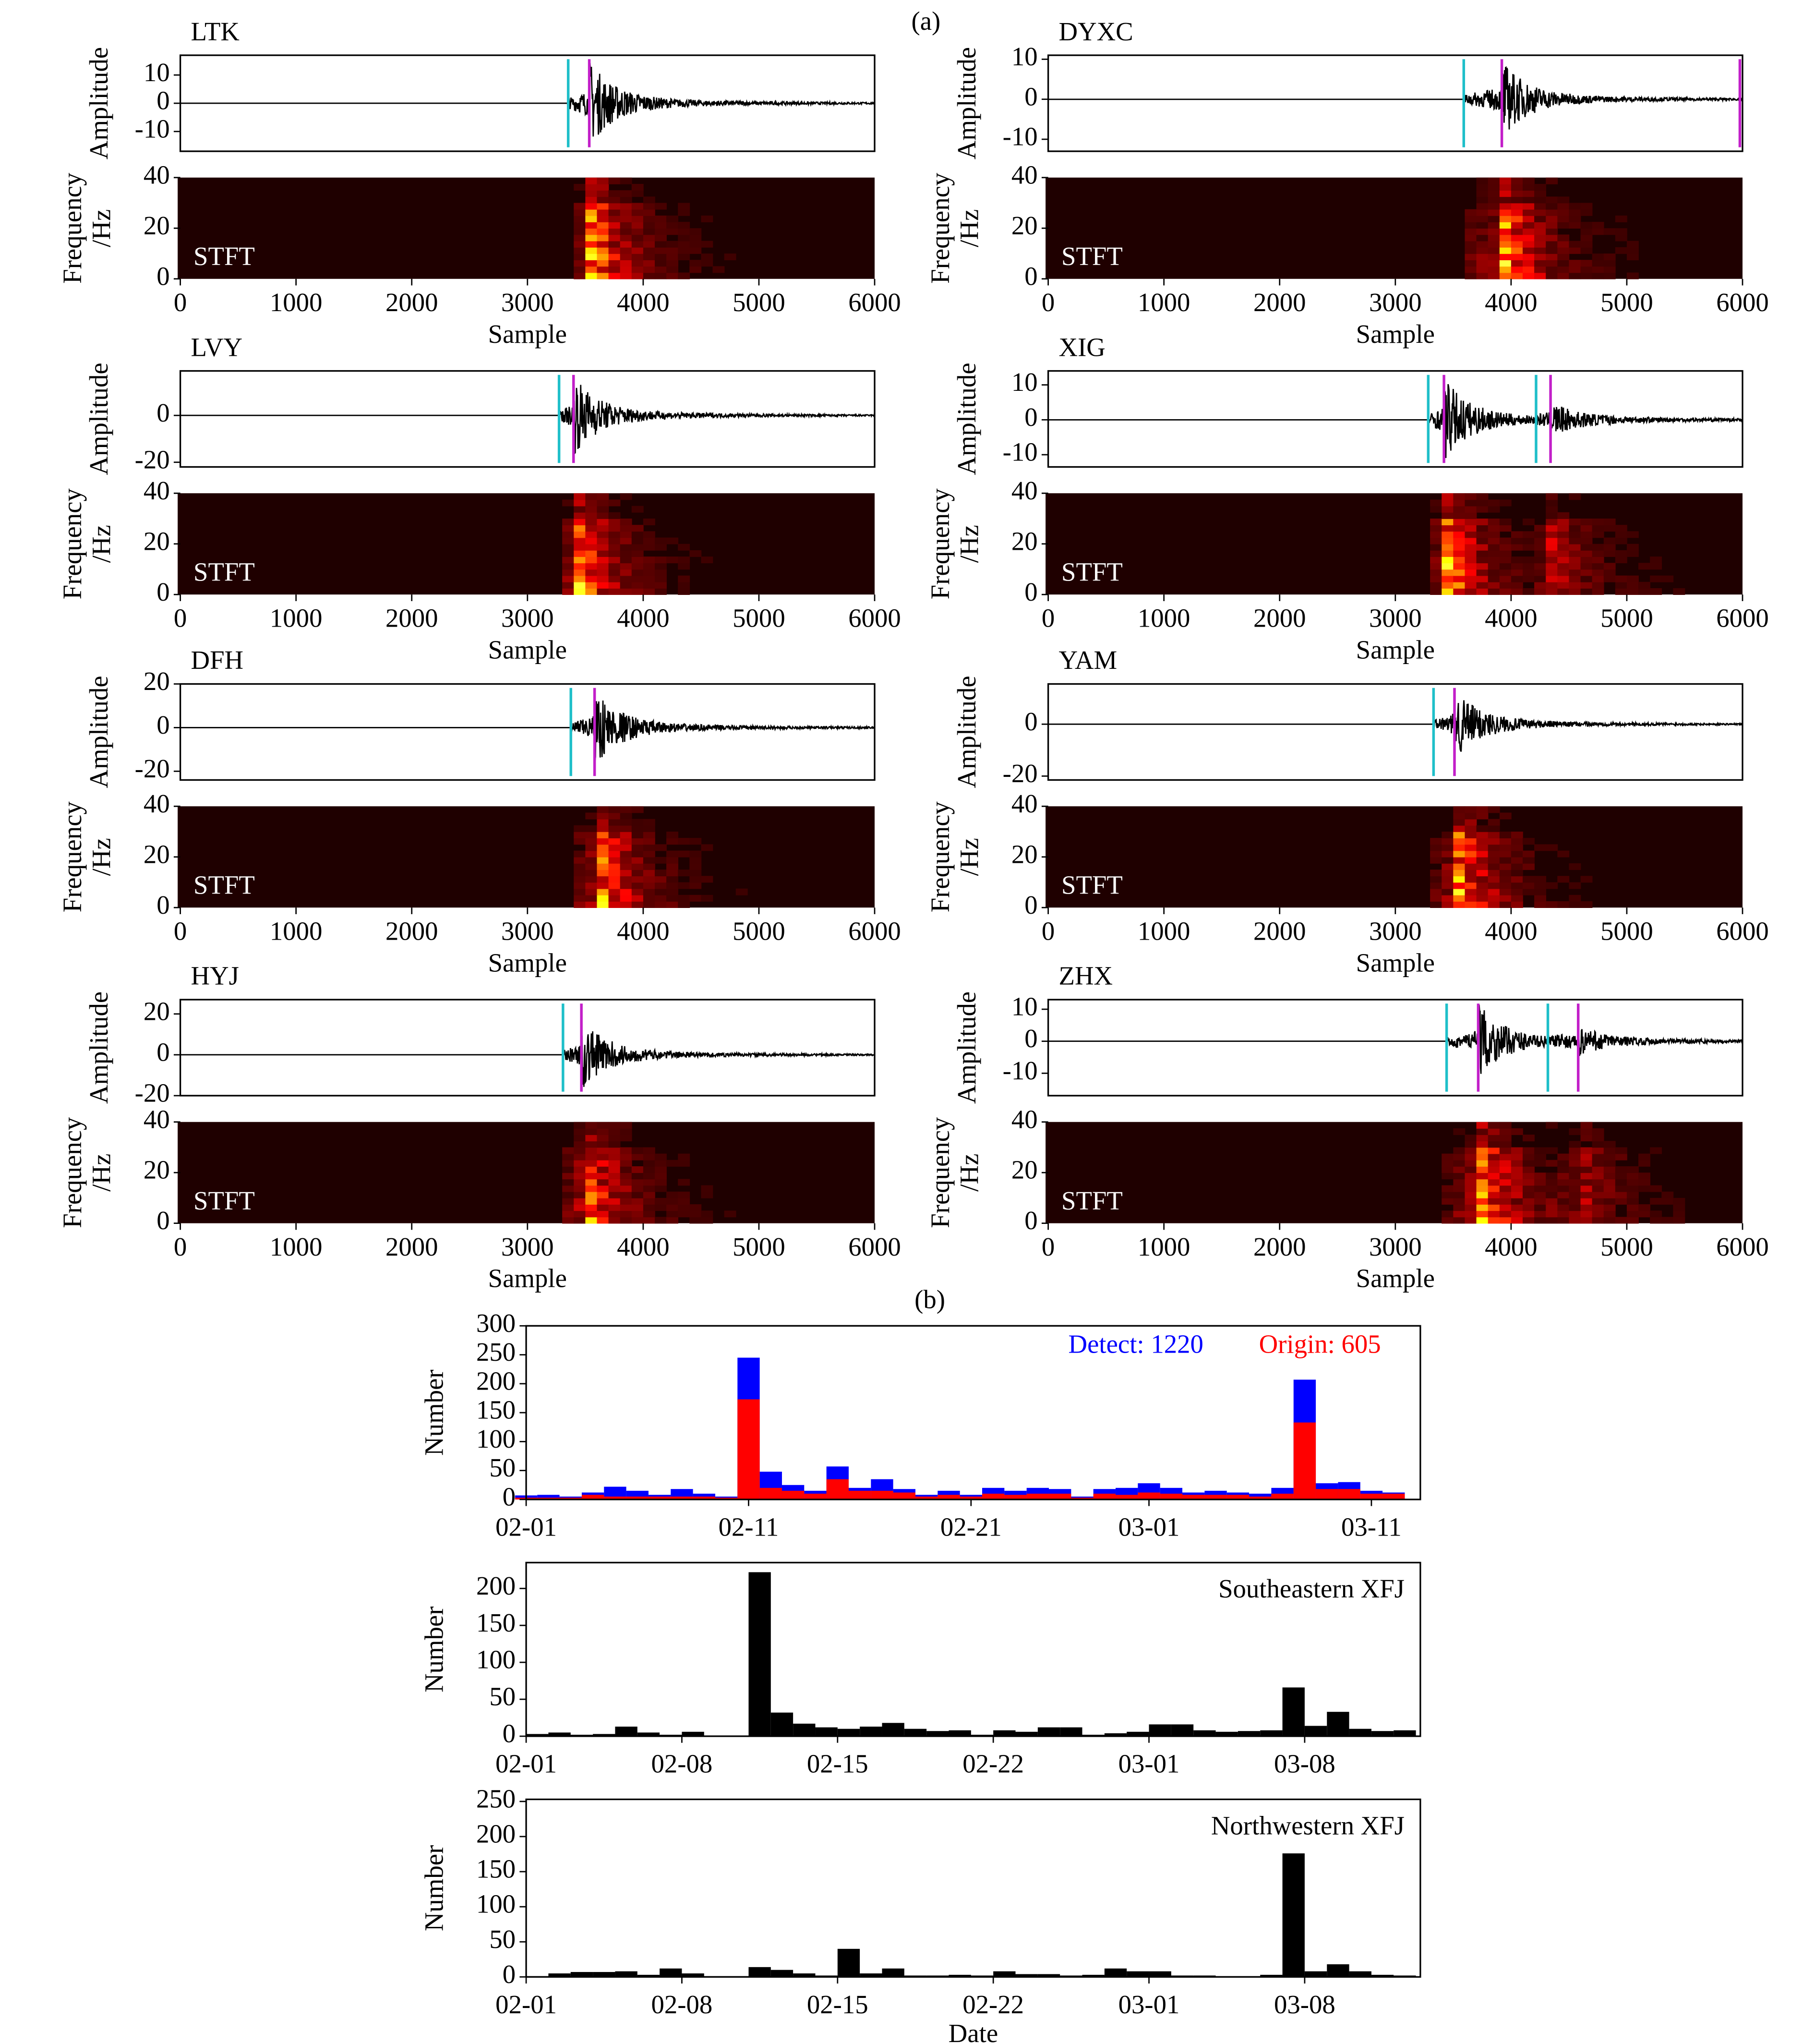 The width and height of the screenshot is (1815, 2044). I want to click on panel-label: (b), so click(929, 1299).